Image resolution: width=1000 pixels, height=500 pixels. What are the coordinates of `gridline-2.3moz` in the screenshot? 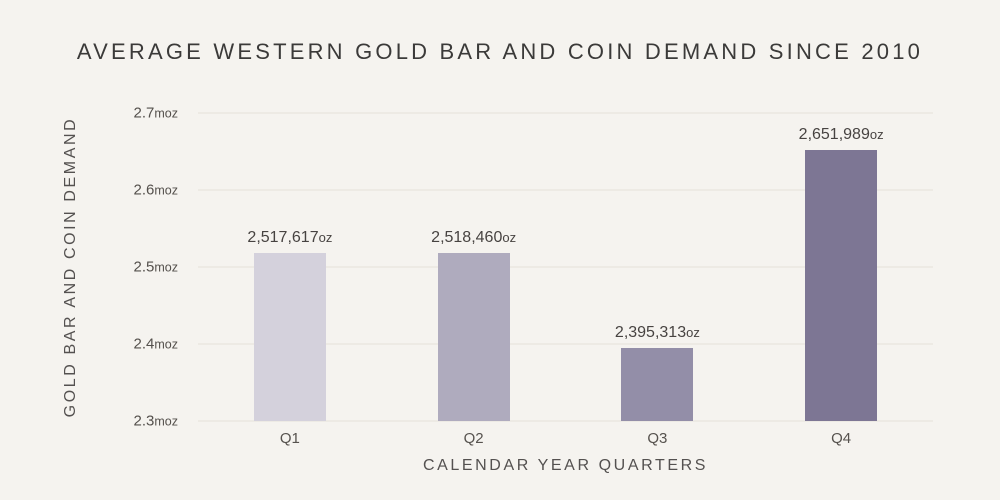 It's located at (565, 421).